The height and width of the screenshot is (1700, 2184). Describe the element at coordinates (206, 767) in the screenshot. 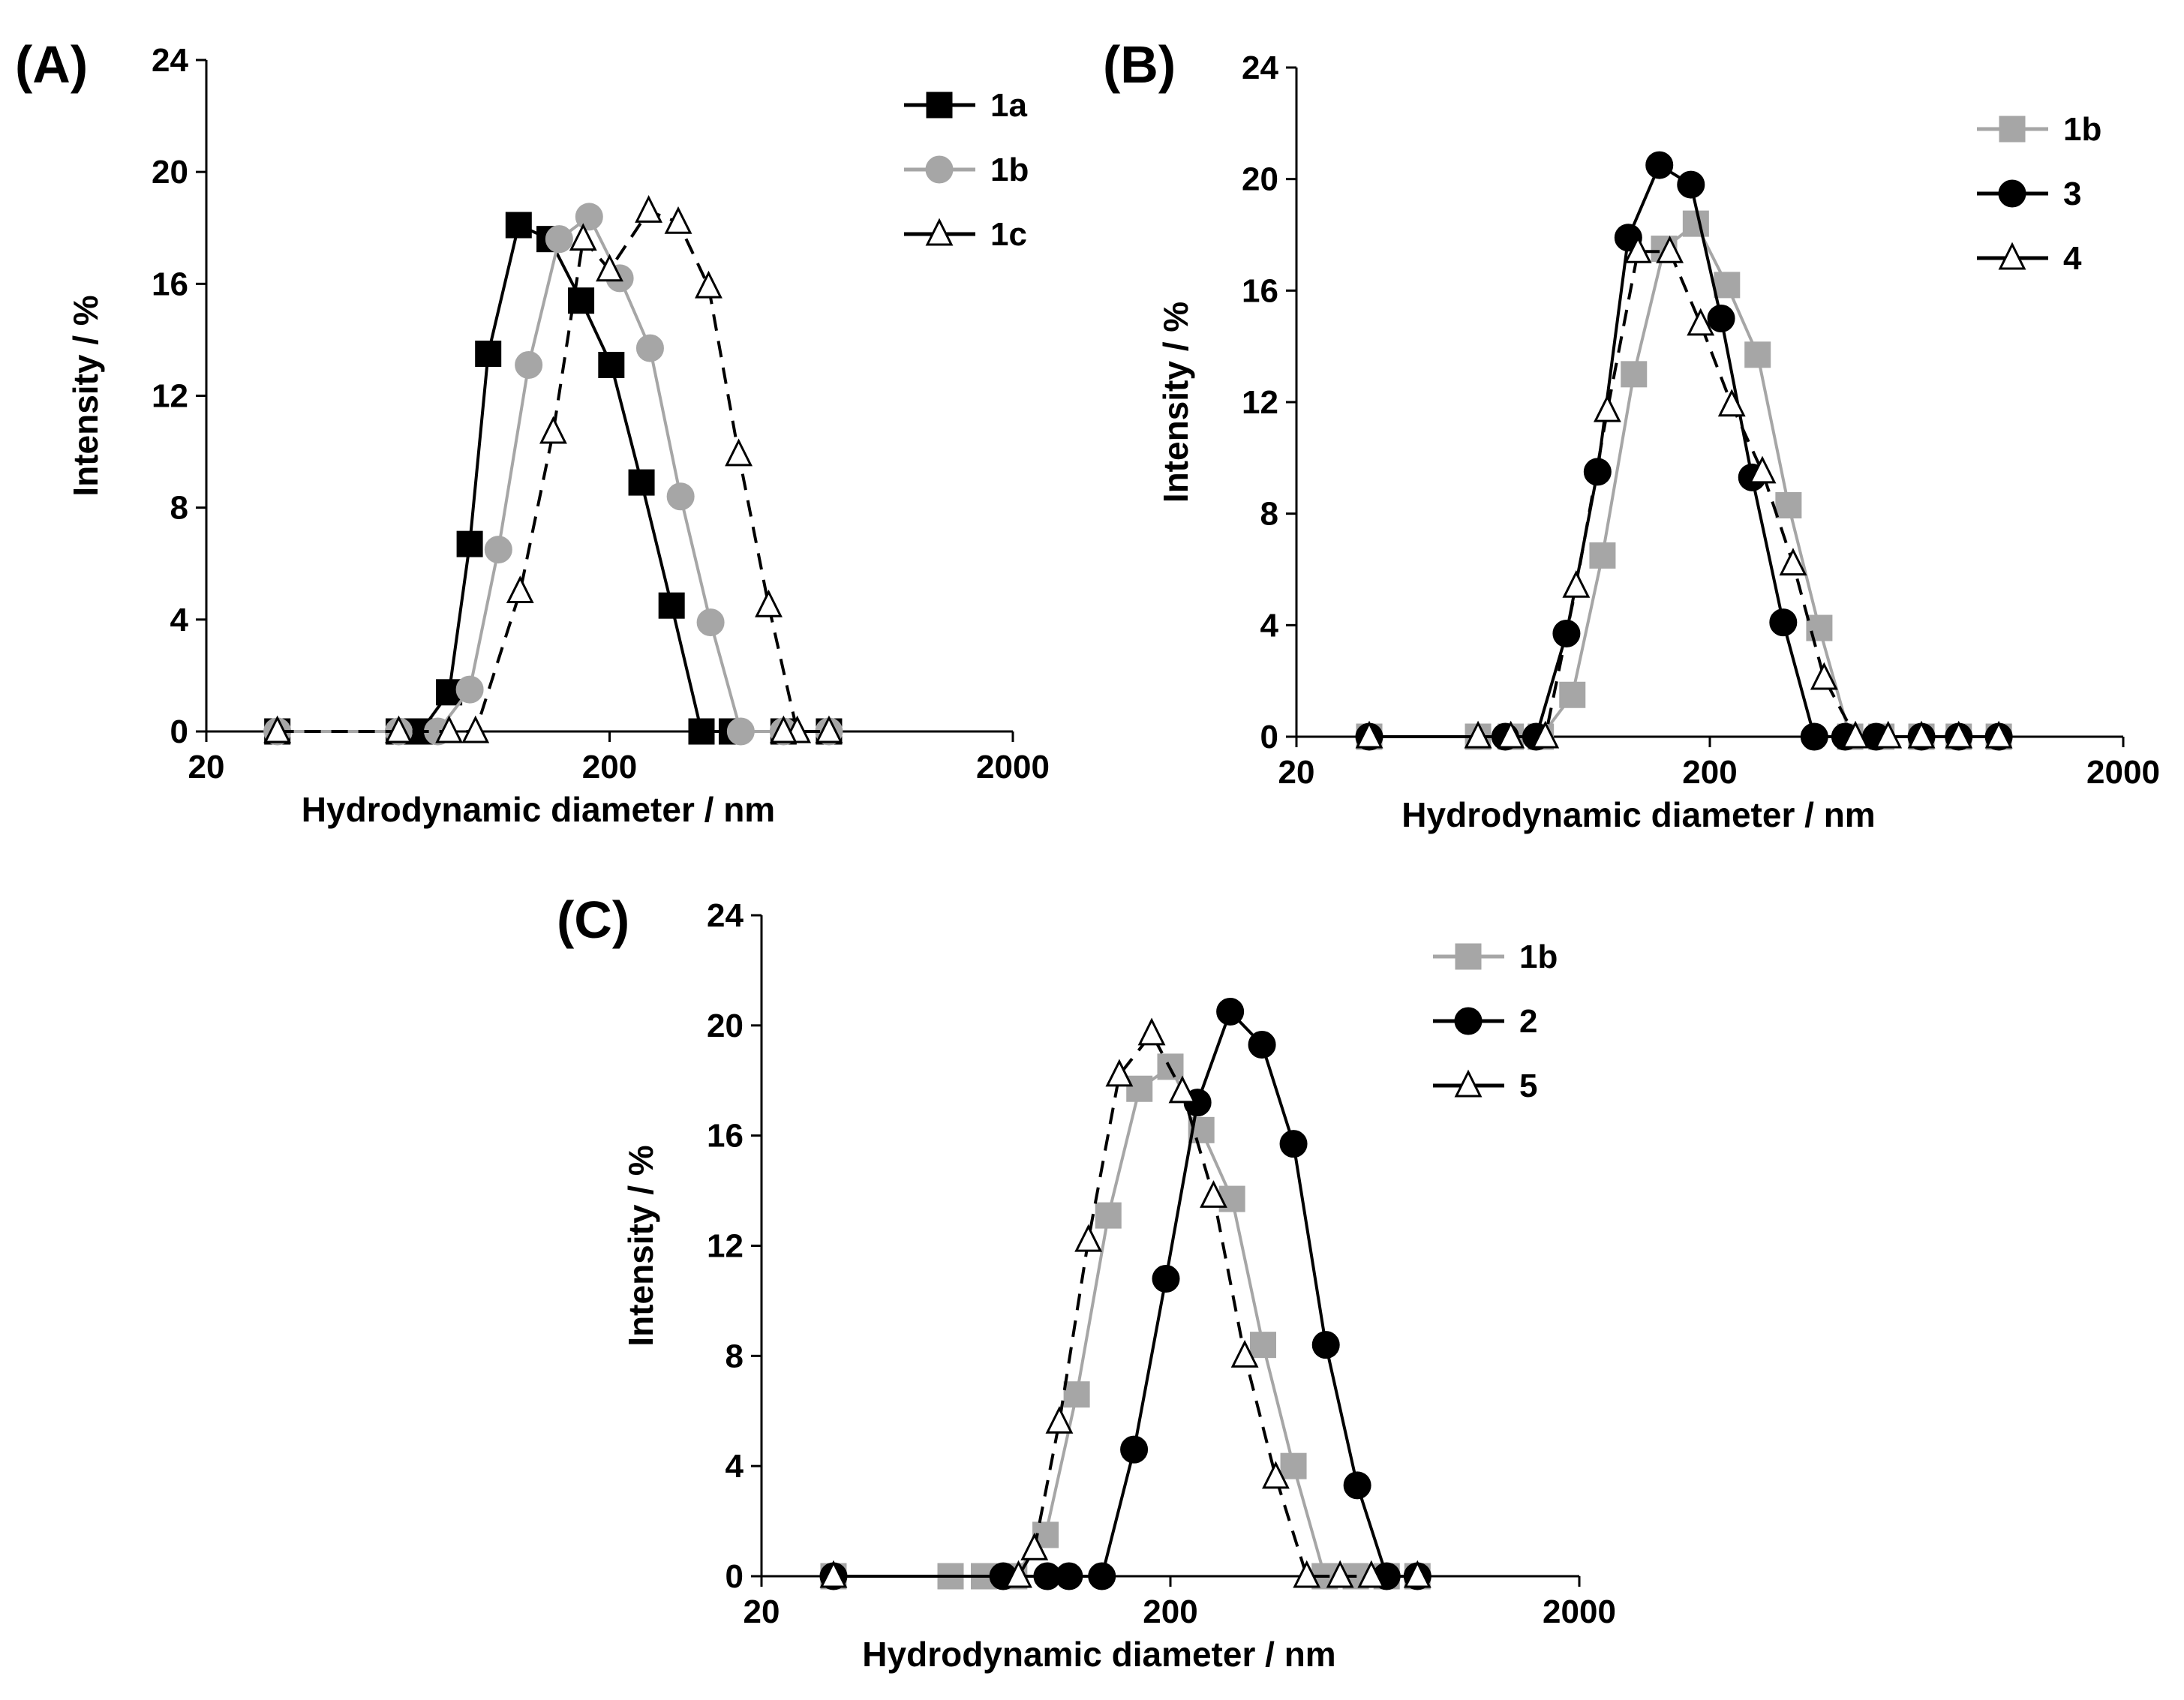

I see `x-tick-label: 20` at that location.